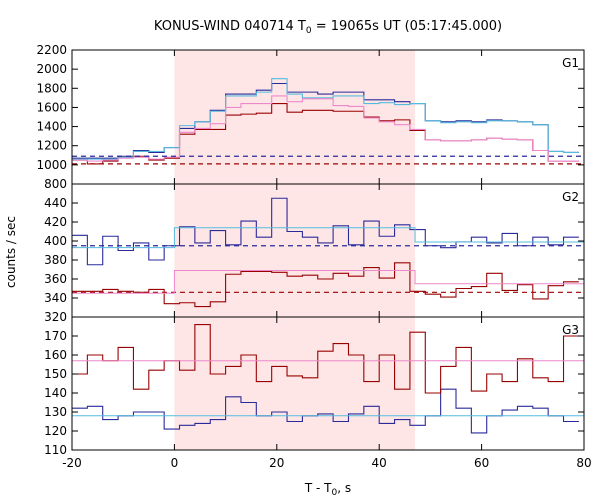 The height and width of the screenshot is (500, 600). I want to click on panel-label: G2, so click(570, 197).